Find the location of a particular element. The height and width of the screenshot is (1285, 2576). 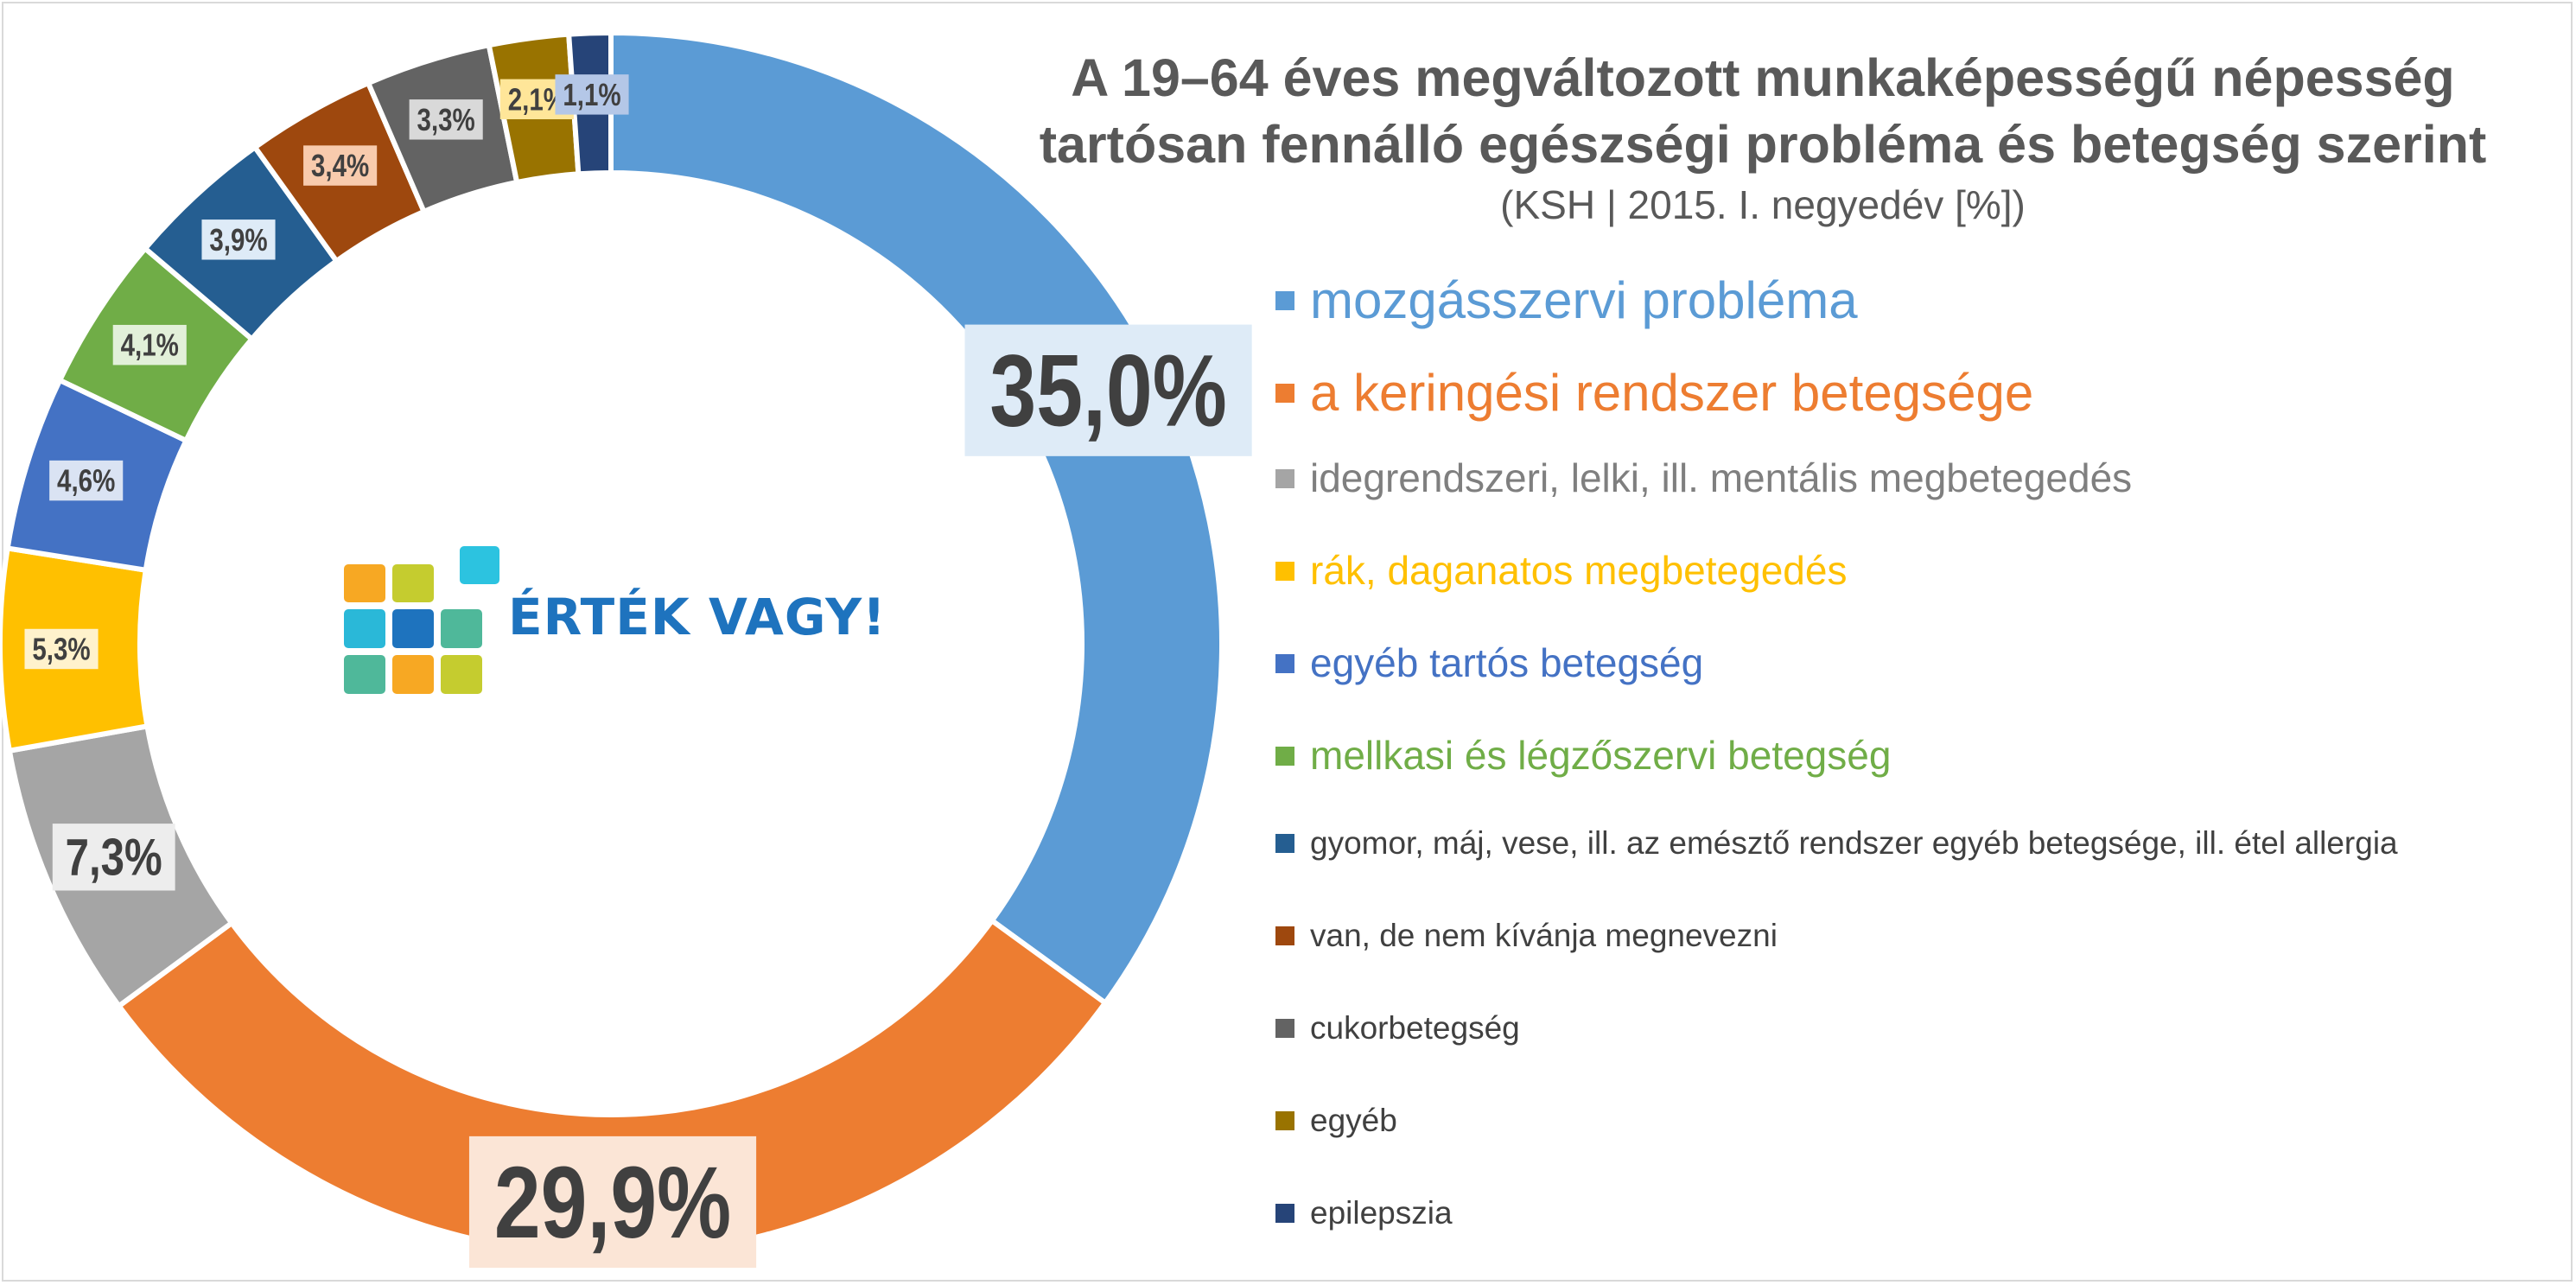

data-label-text: 1,1% is located at coordinates (591, 94).